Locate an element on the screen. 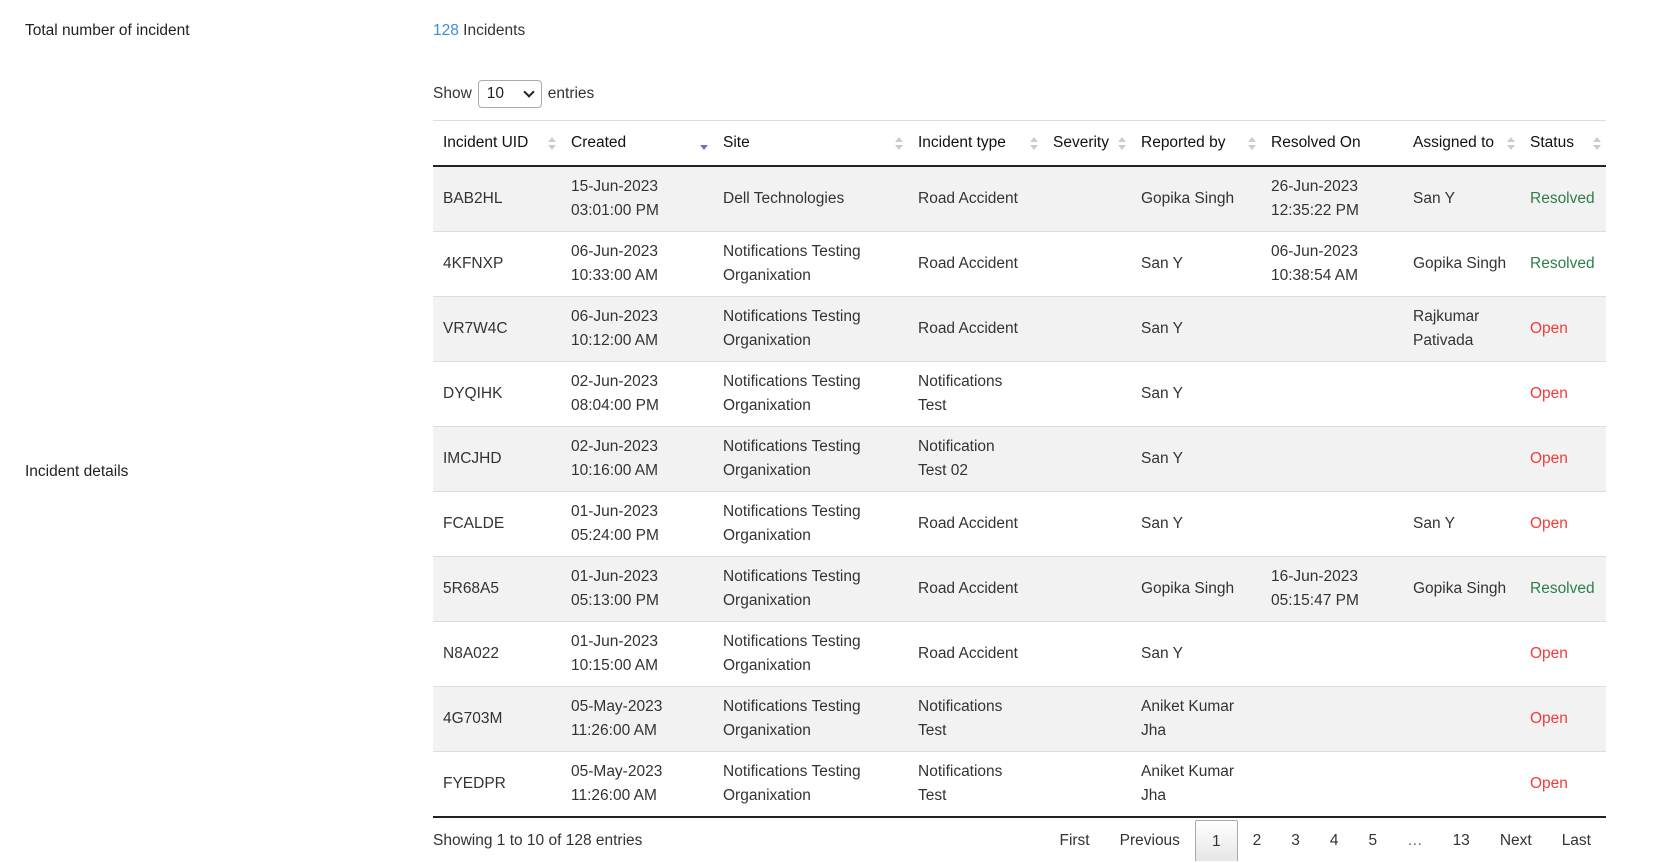 This screenshot has width=1660, height=863. cell-resolved is located at coordinates (1332, 719).